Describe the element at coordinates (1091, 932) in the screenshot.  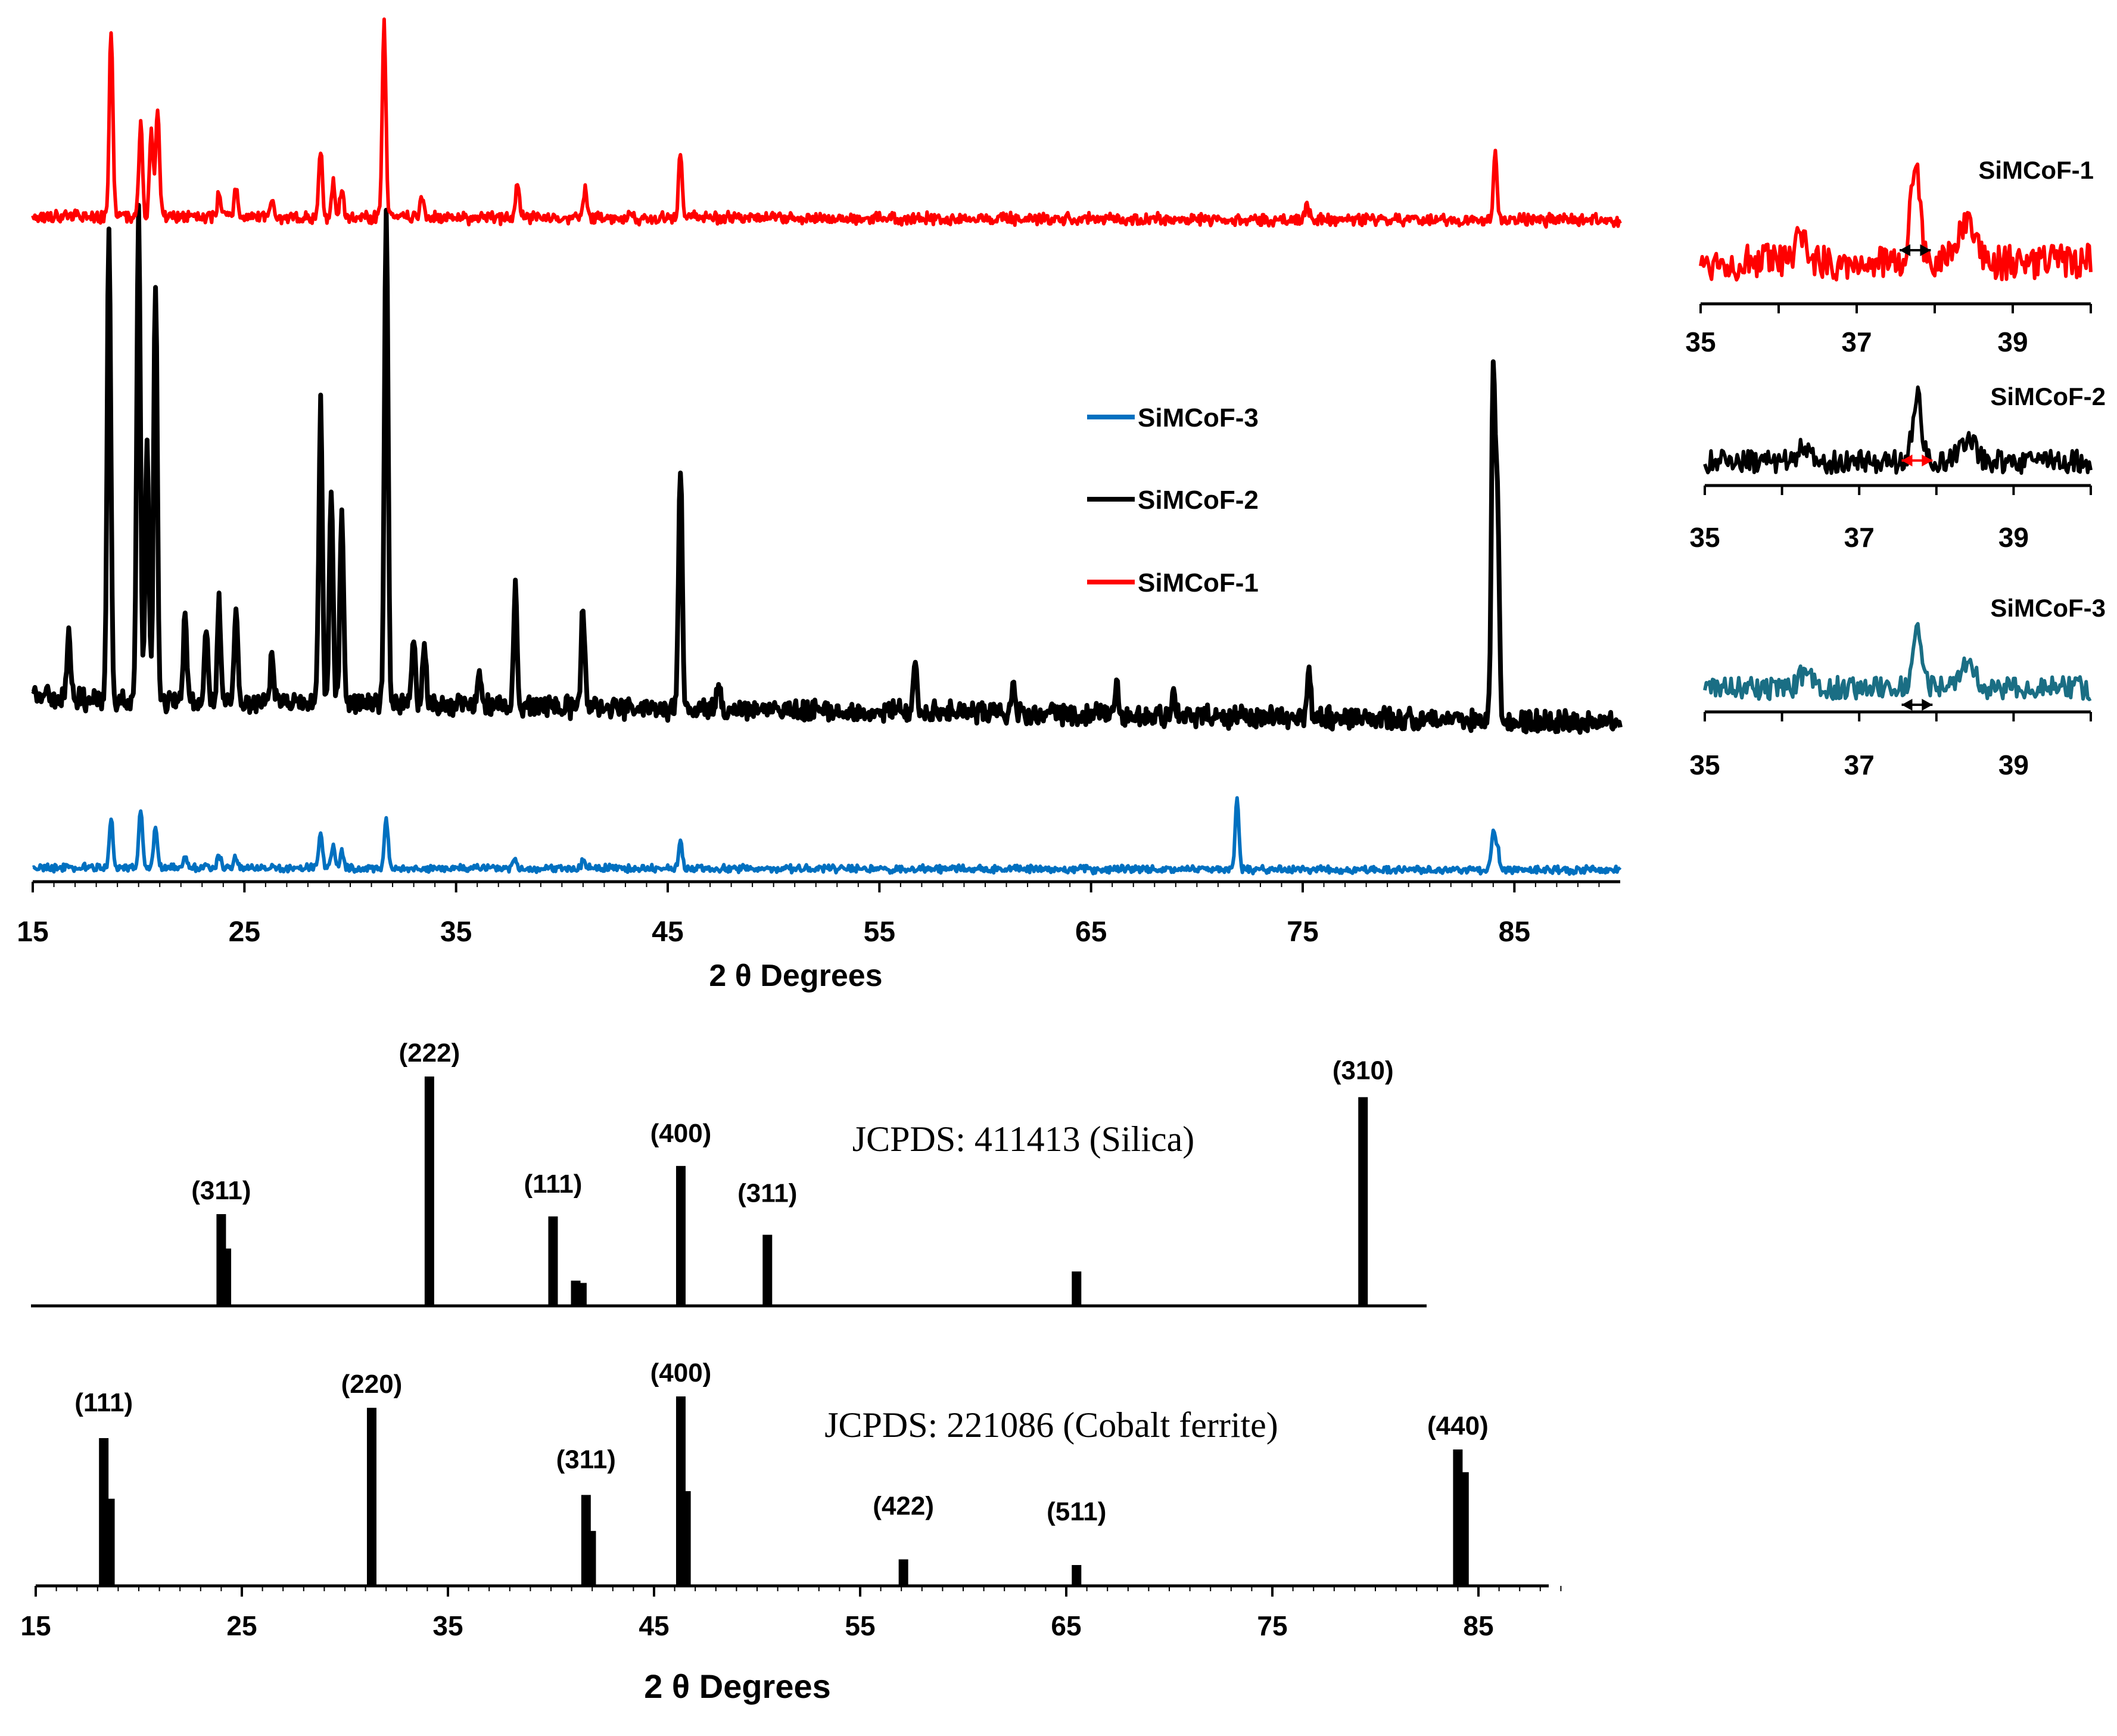
I see `x-tick-label-65: 65` at that location.